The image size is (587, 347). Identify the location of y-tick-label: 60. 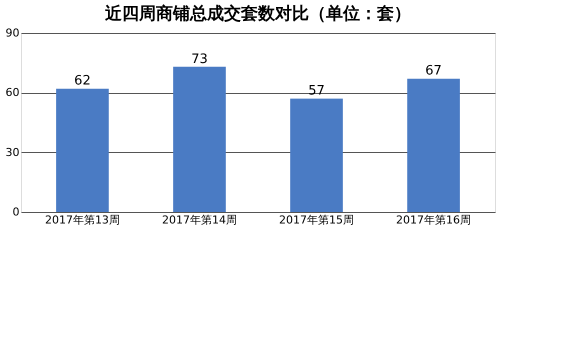
(13, 93).